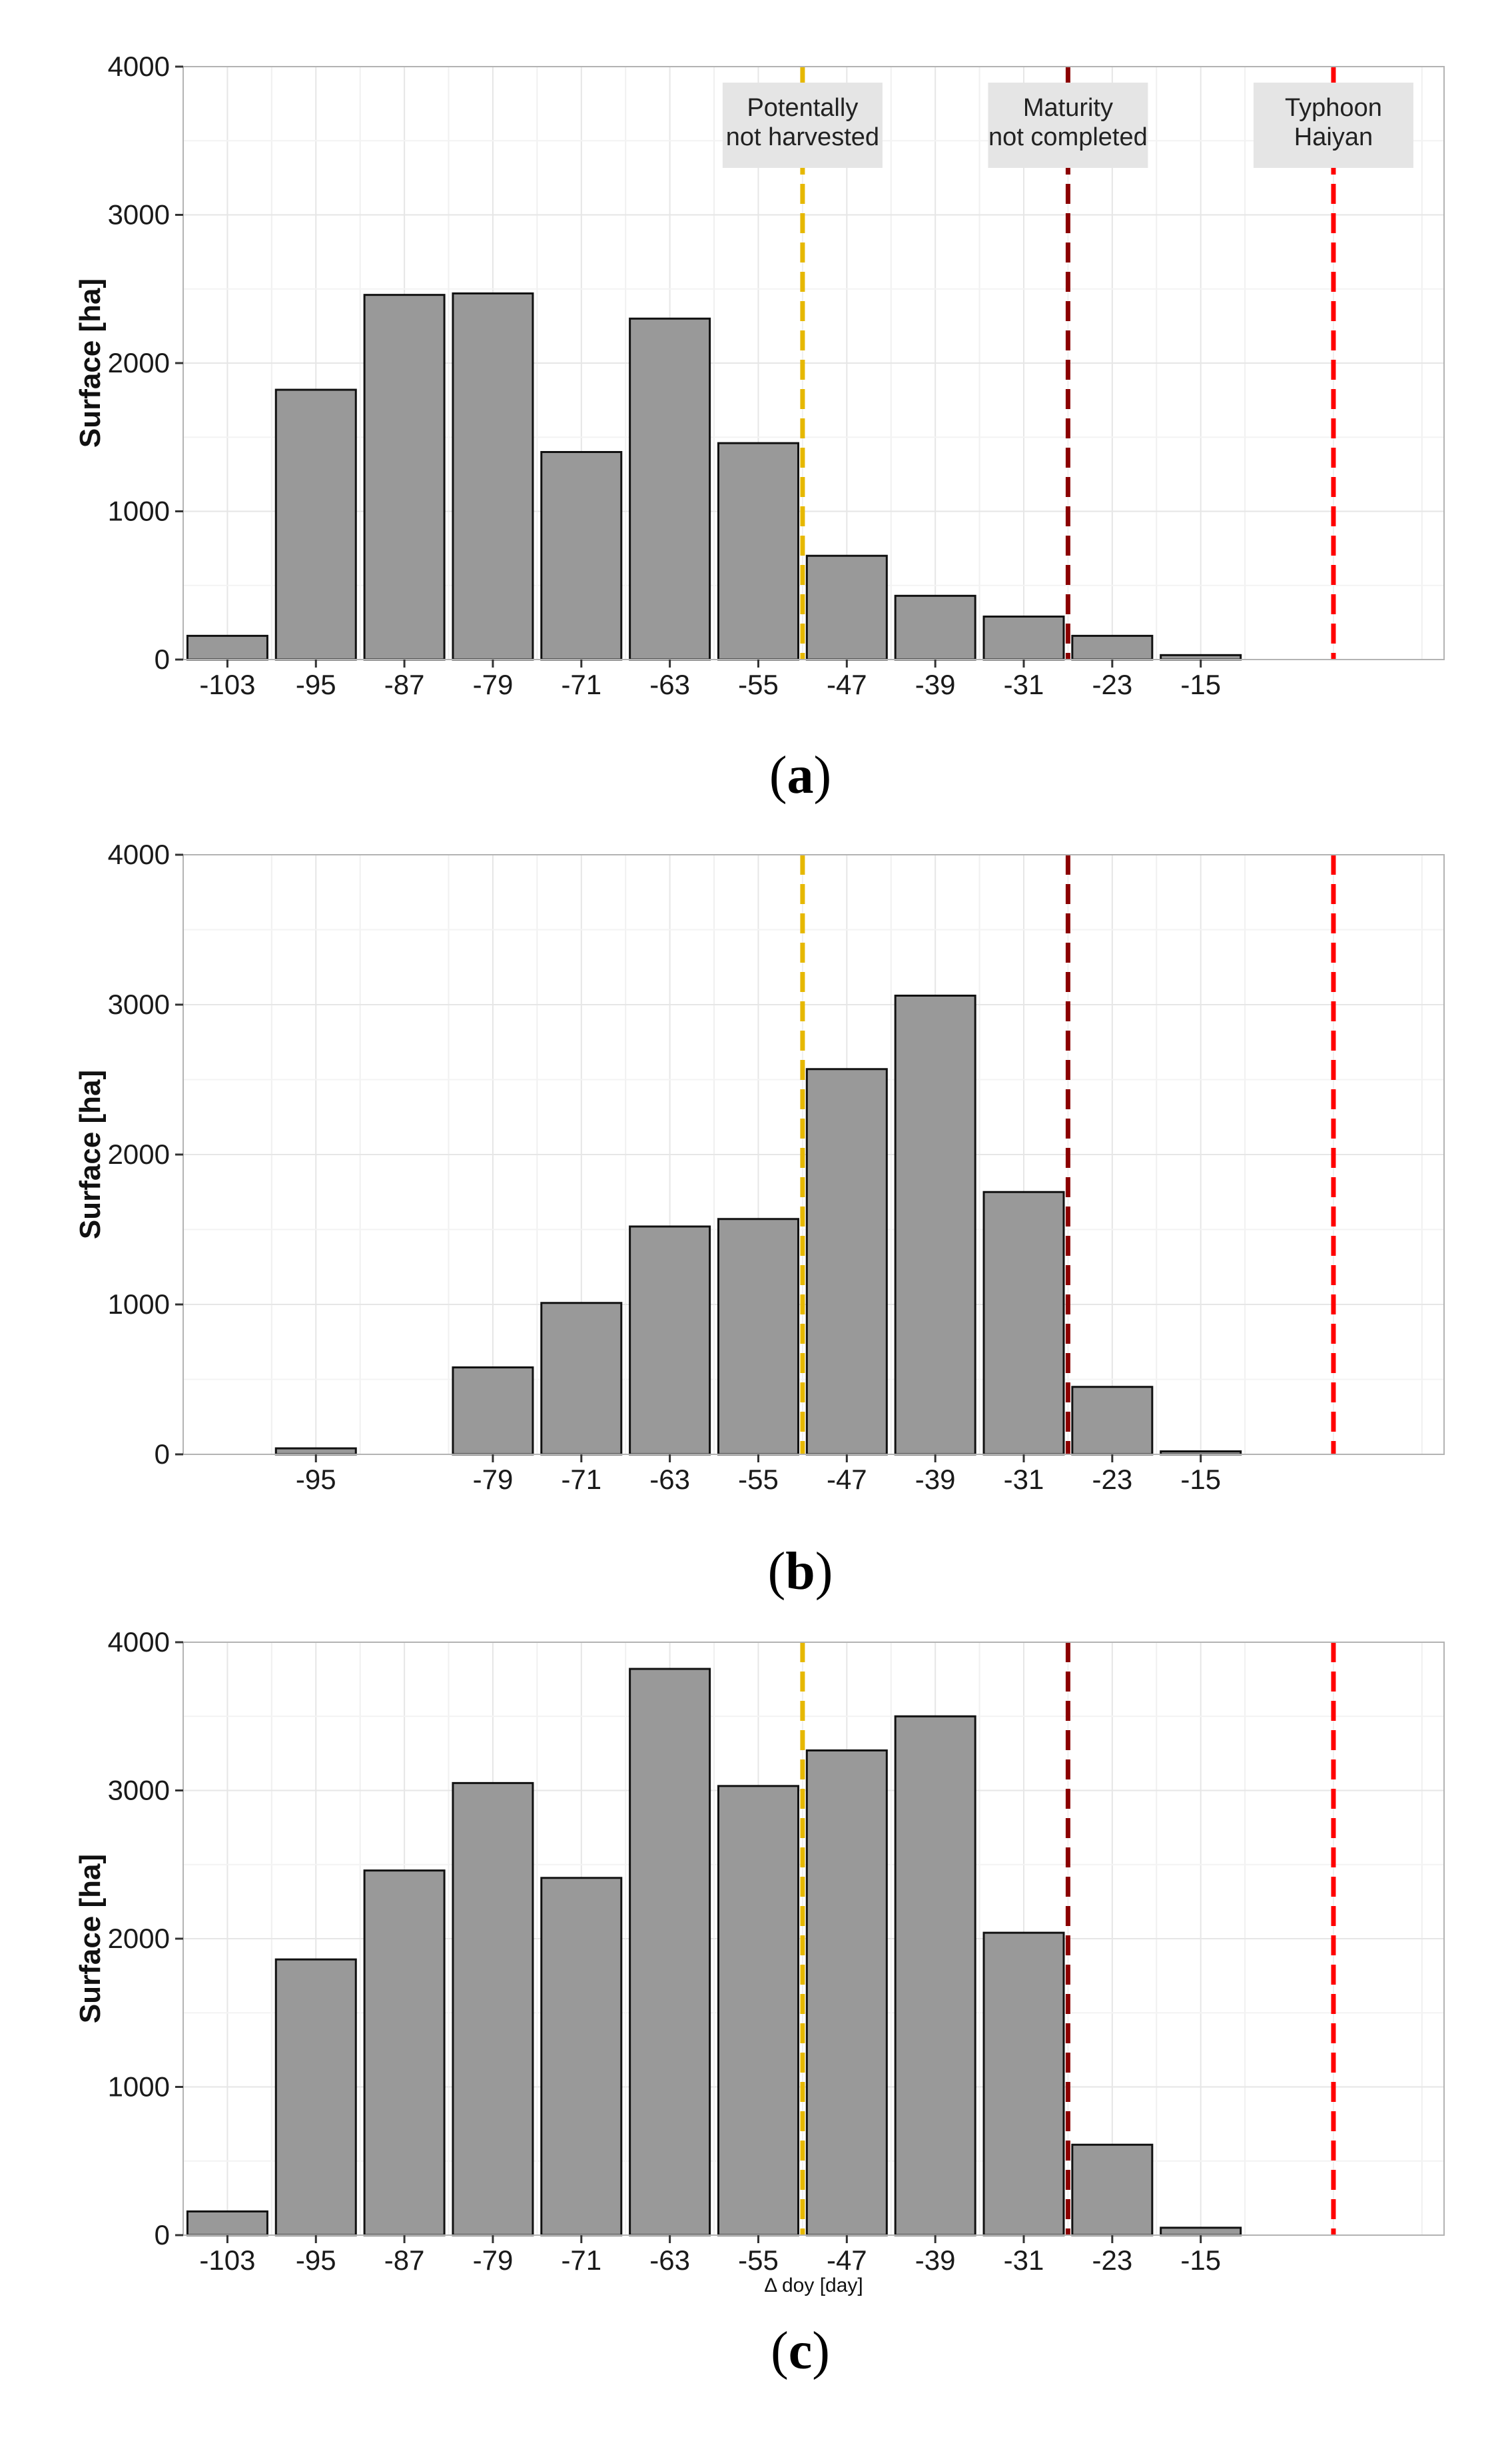  What do you see at coordinates (1201, 2260) in the screenshot?
I see `panel-c-xtick-label--15: -15` at bounding box center [1201, 2260].